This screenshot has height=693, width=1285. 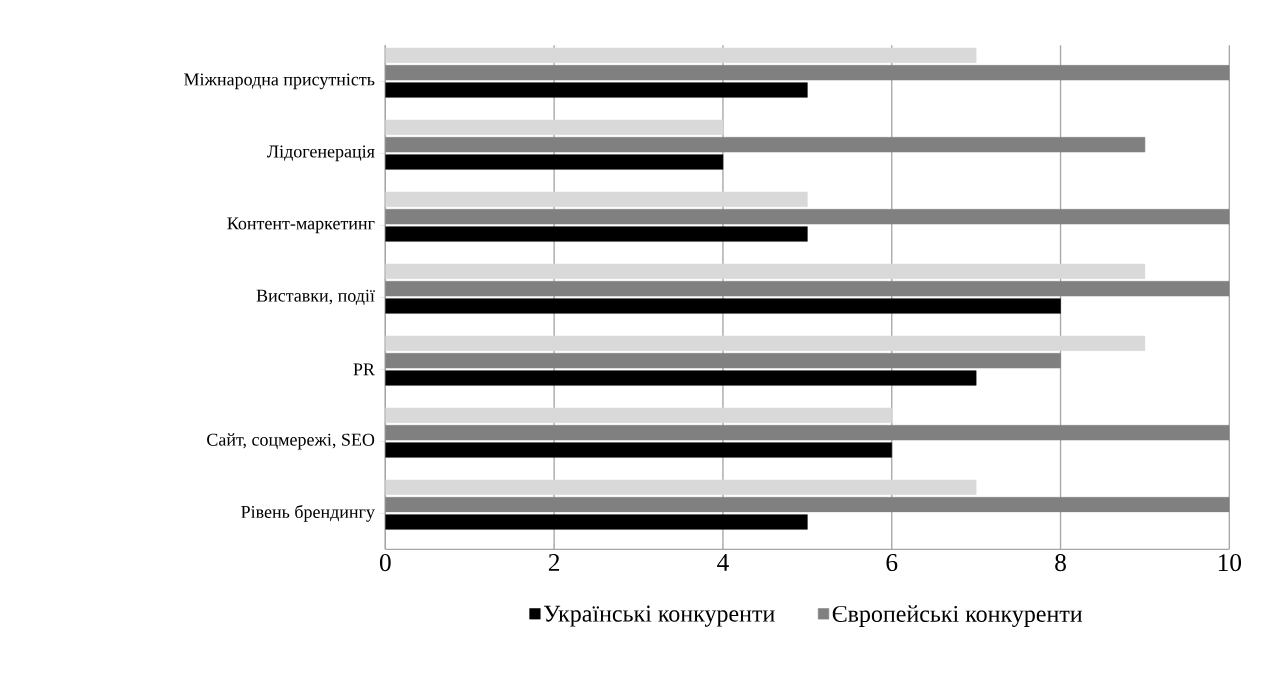 I want to click on y-tick-label: Контент-маркетинг, so click(x=301, y=225).